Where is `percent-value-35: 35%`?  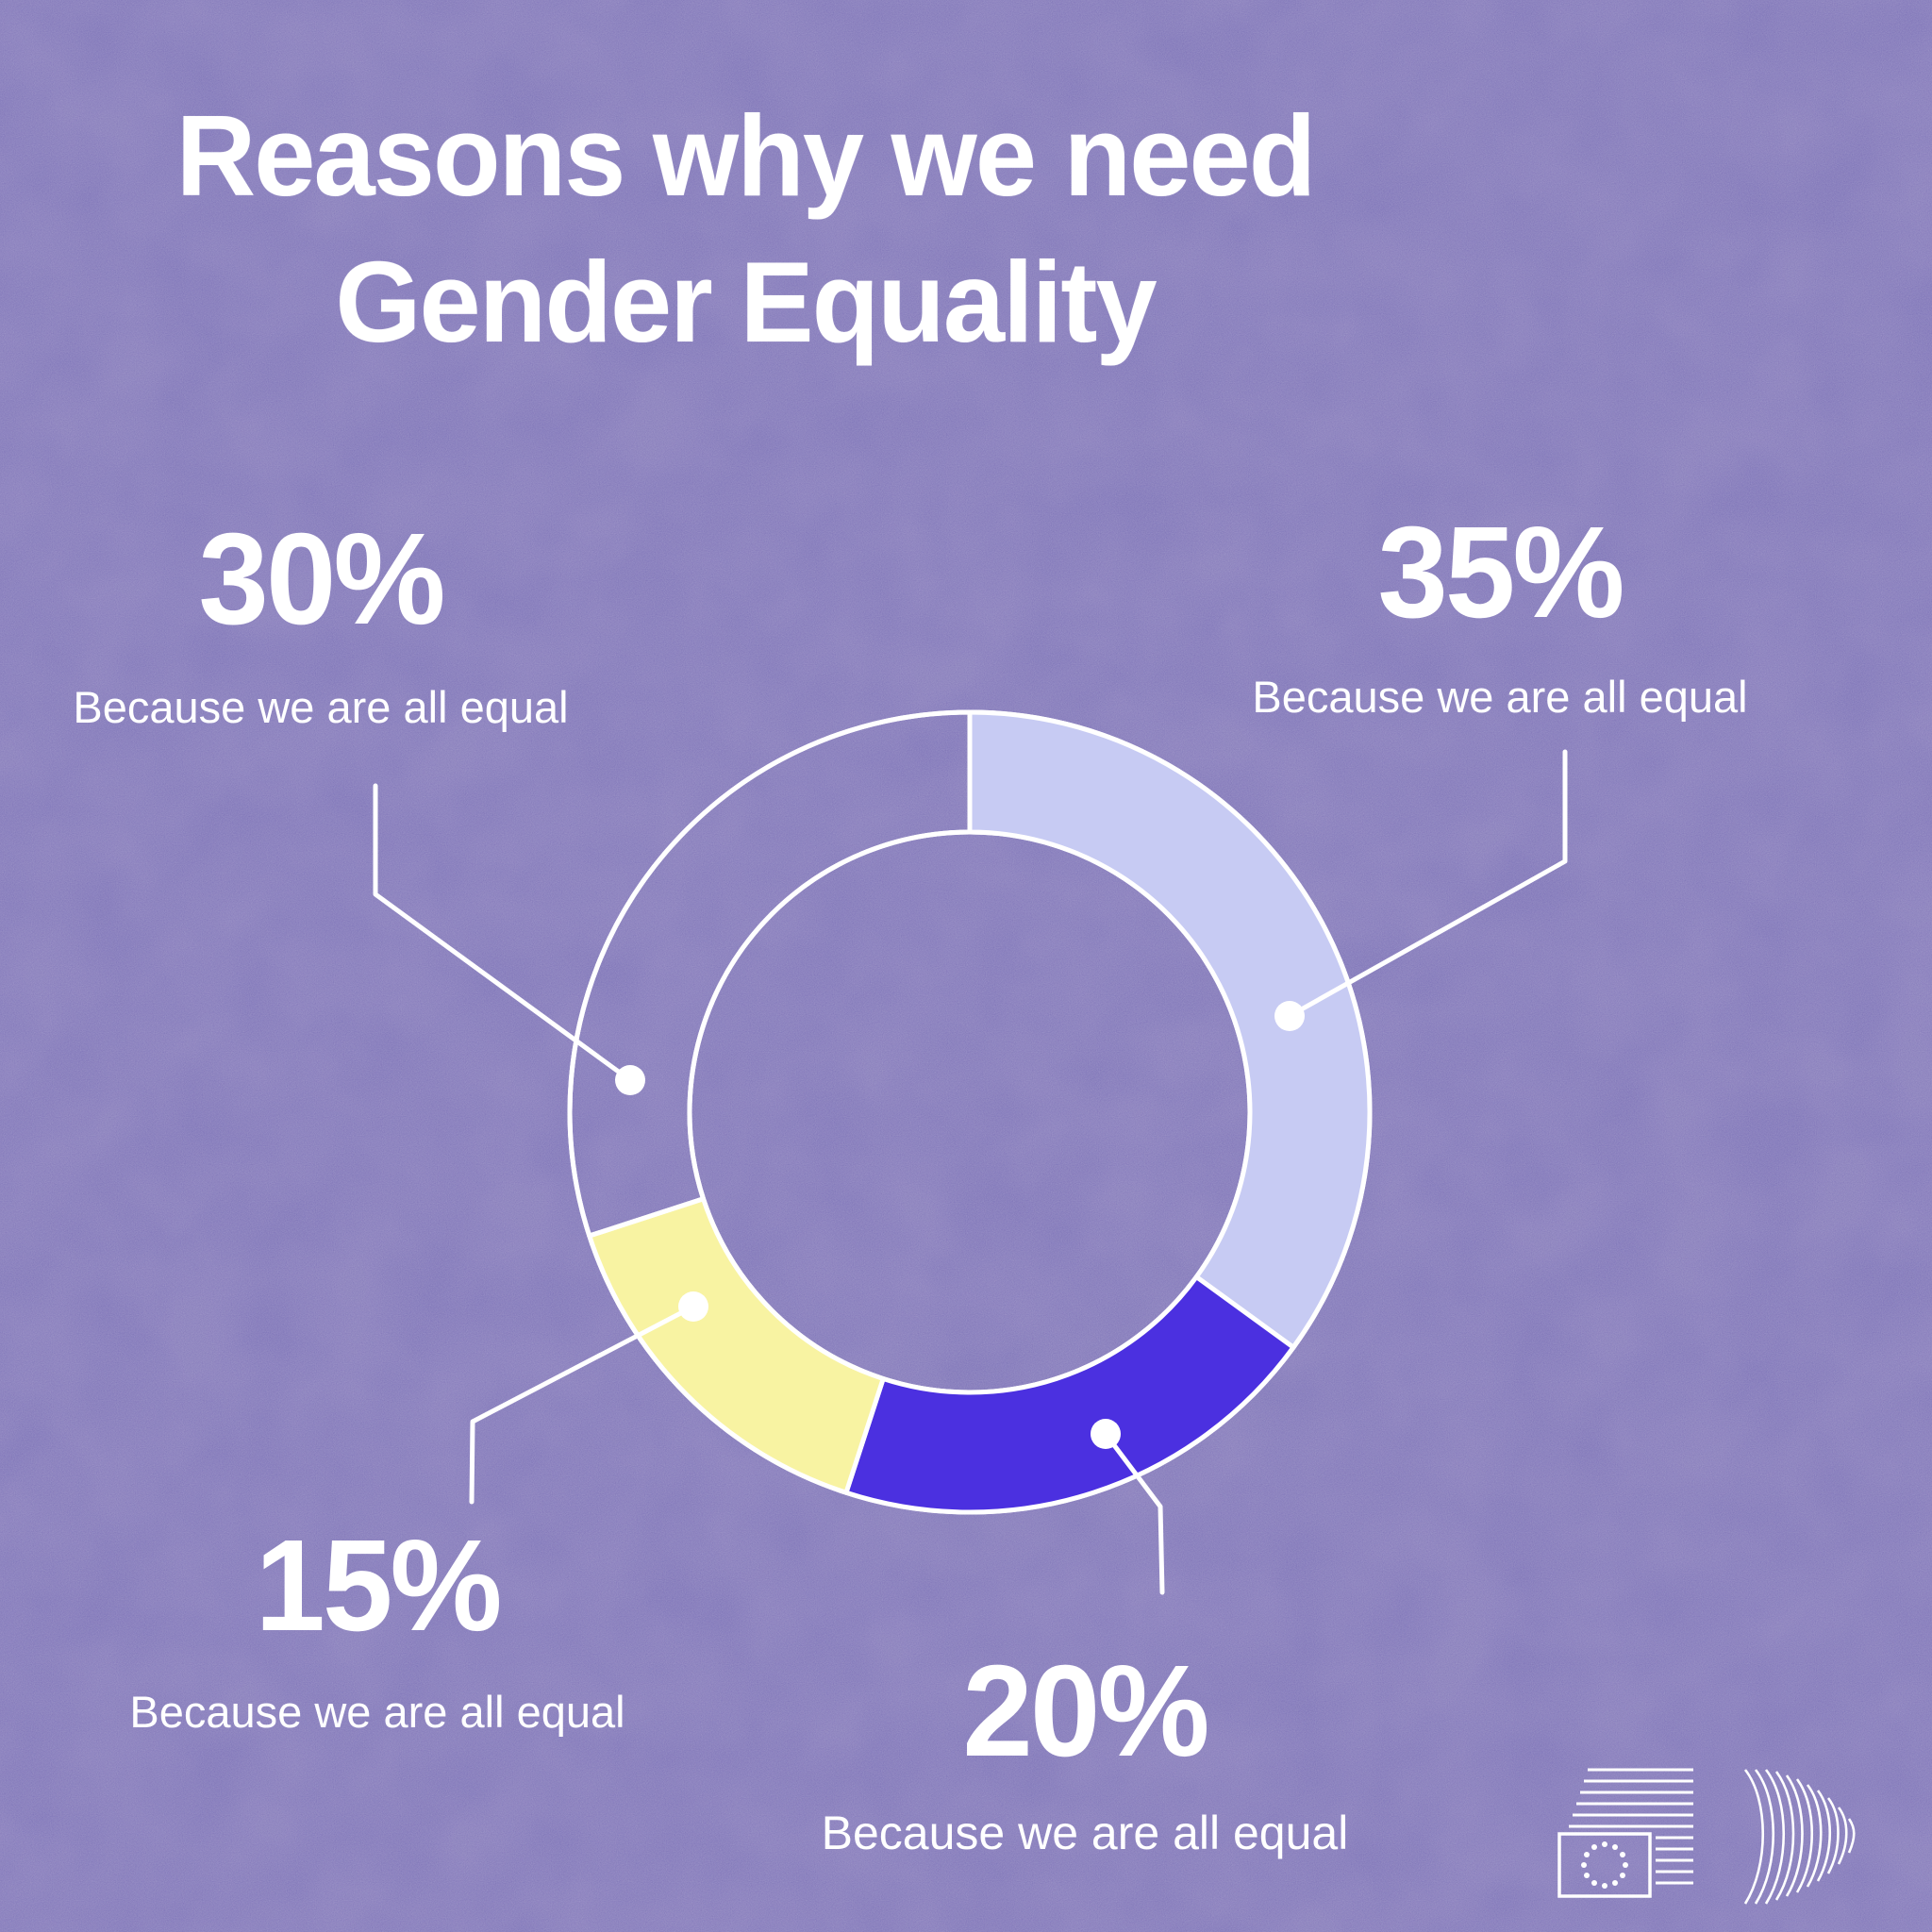 percent-value-35: 35% is located at coordinates (1500, 572).